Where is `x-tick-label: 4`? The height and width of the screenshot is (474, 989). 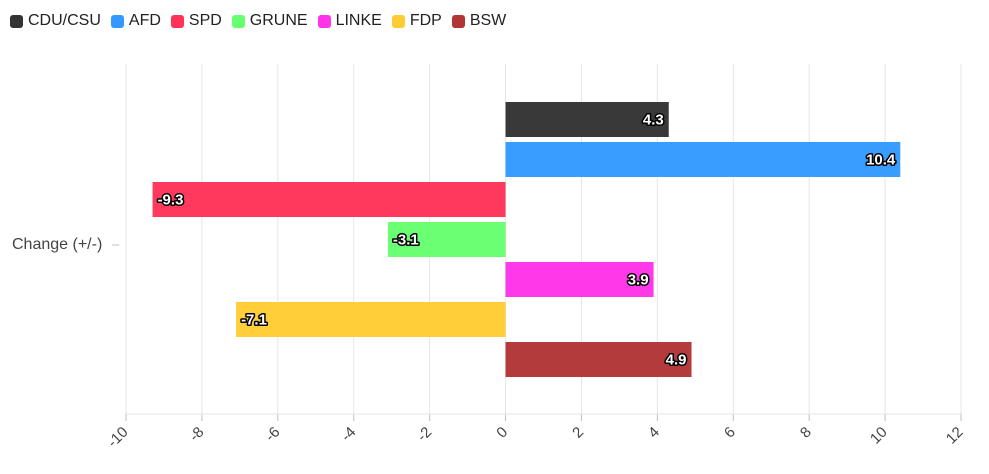
x-tick-label: 4 is located at coordinates (654, 433).